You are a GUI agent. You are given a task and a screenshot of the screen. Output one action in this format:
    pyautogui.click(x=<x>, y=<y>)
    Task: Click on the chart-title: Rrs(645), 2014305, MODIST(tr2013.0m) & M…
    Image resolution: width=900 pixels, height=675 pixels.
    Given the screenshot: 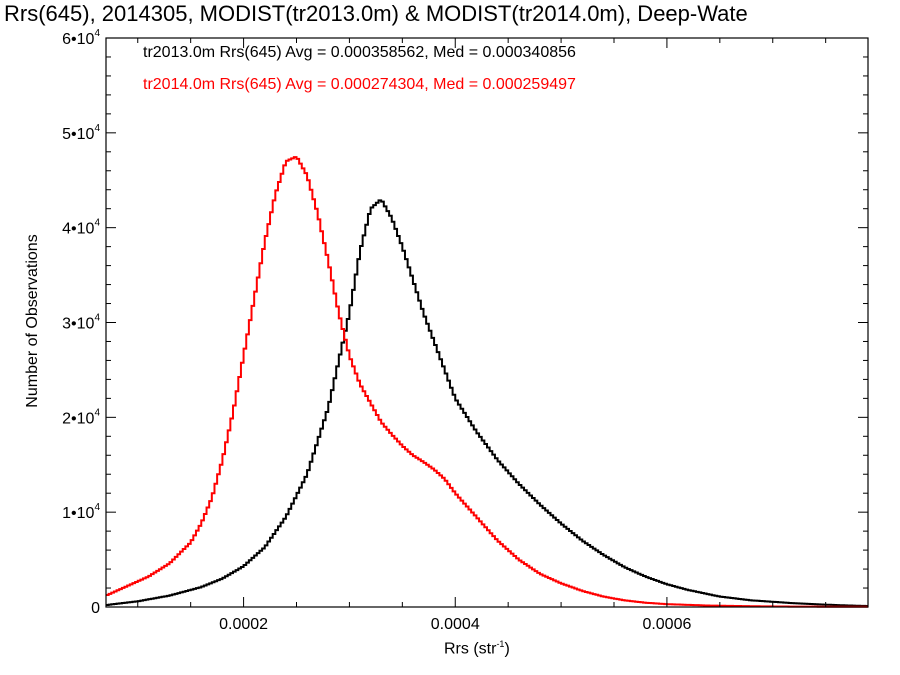 What is the action you would take?
    pyautogui.click(x=376, y=13)
    